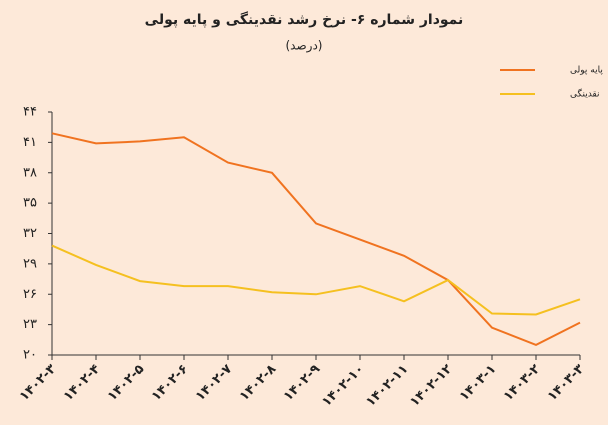 The height and width of the screenshot is (425, 608). What do you see at coordinates (30, 355) in the screenshot?
I see `y-tick-label: ۲۰` at bounding box center [30, 355].